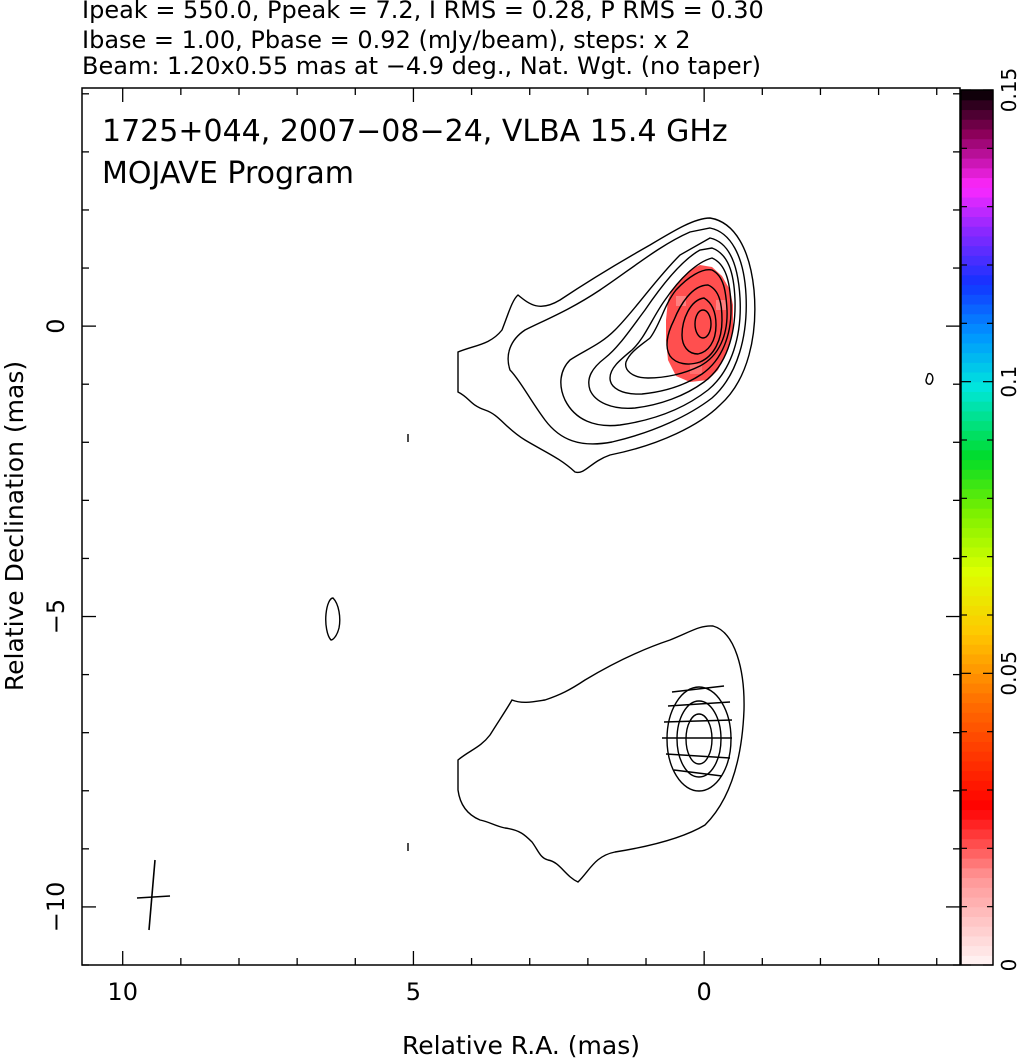 The width and height of the screenshot is (1022, 1061). I want to click on beam-major-axis, so click(152, 895).